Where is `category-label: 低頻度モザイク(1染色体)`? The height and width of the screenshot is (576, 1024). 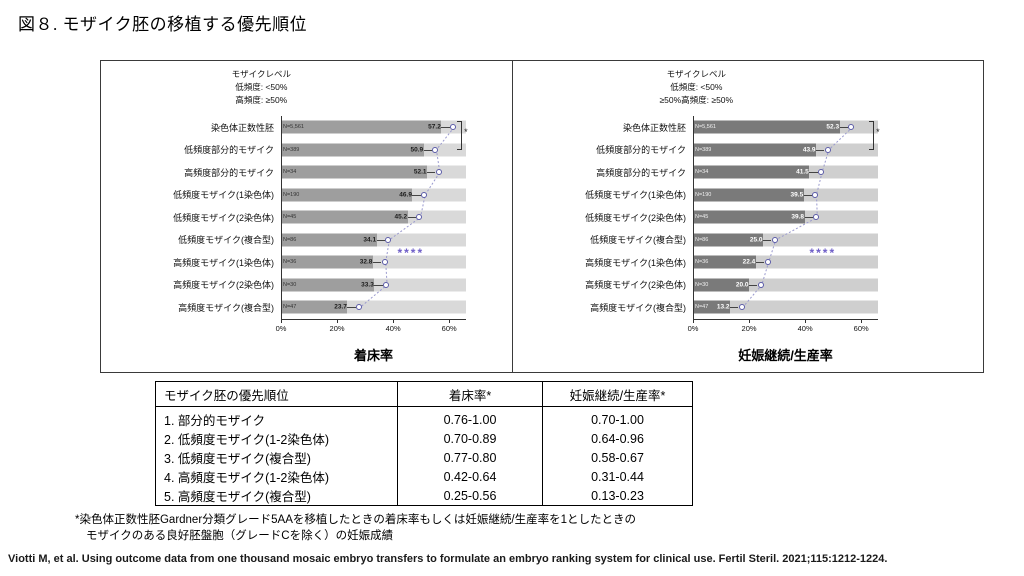 category-label: 低頻度モザイク(1染色体) is located at coordinates (223, 195).